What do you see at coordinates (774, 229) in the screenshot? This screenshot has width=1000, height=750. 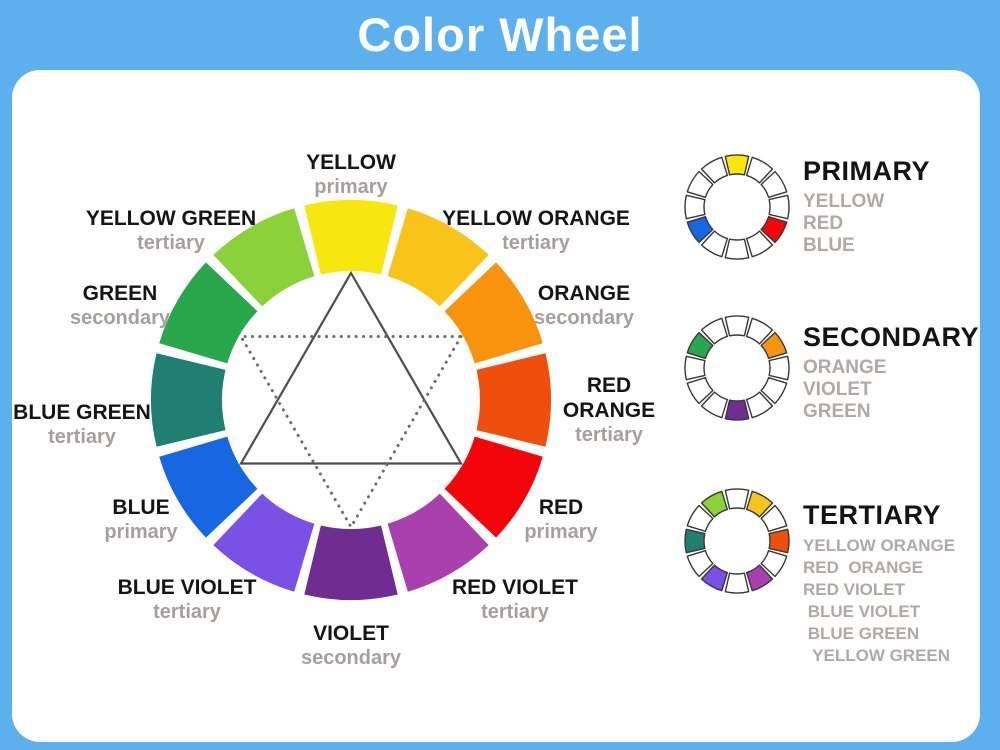 I see `legend-wheel-primary-segment-red` at bounding box center [774, 229].